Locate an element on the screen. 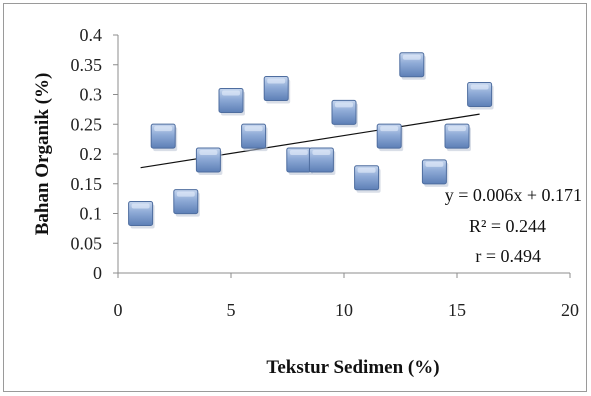 This screenshot has width=591, height=396. x-tick-label: 15 is located at coordinates (457, 310).